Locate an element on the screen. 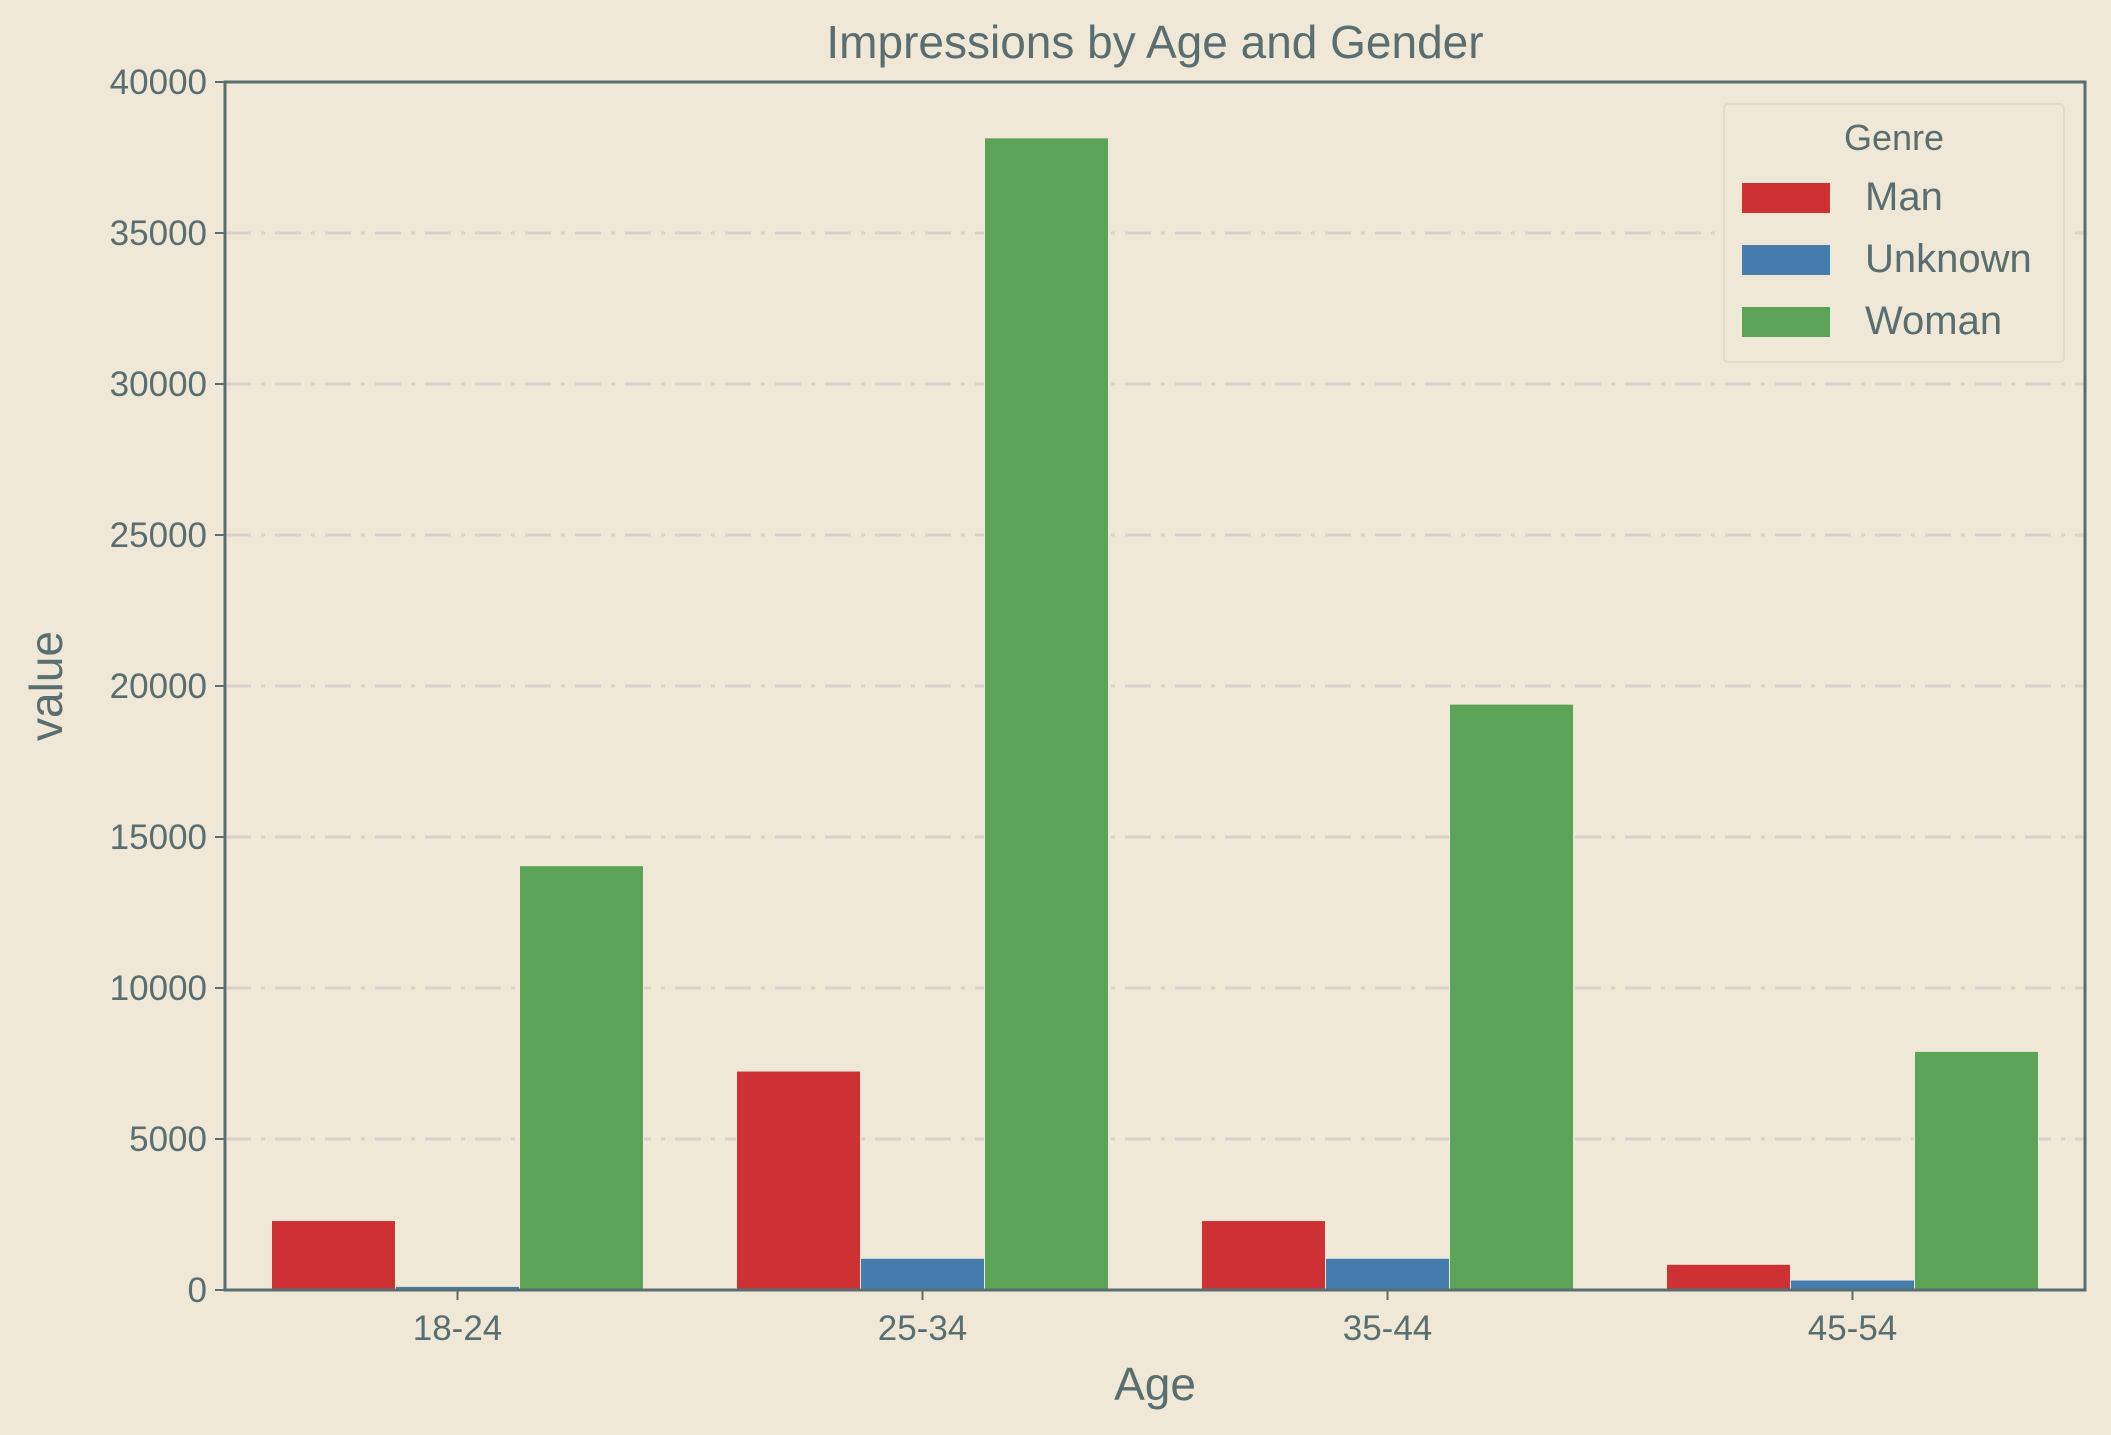 The image size is (2111, 1435). chart-title: Impressions by Age and Gender is located at coordinates (1154, 42).